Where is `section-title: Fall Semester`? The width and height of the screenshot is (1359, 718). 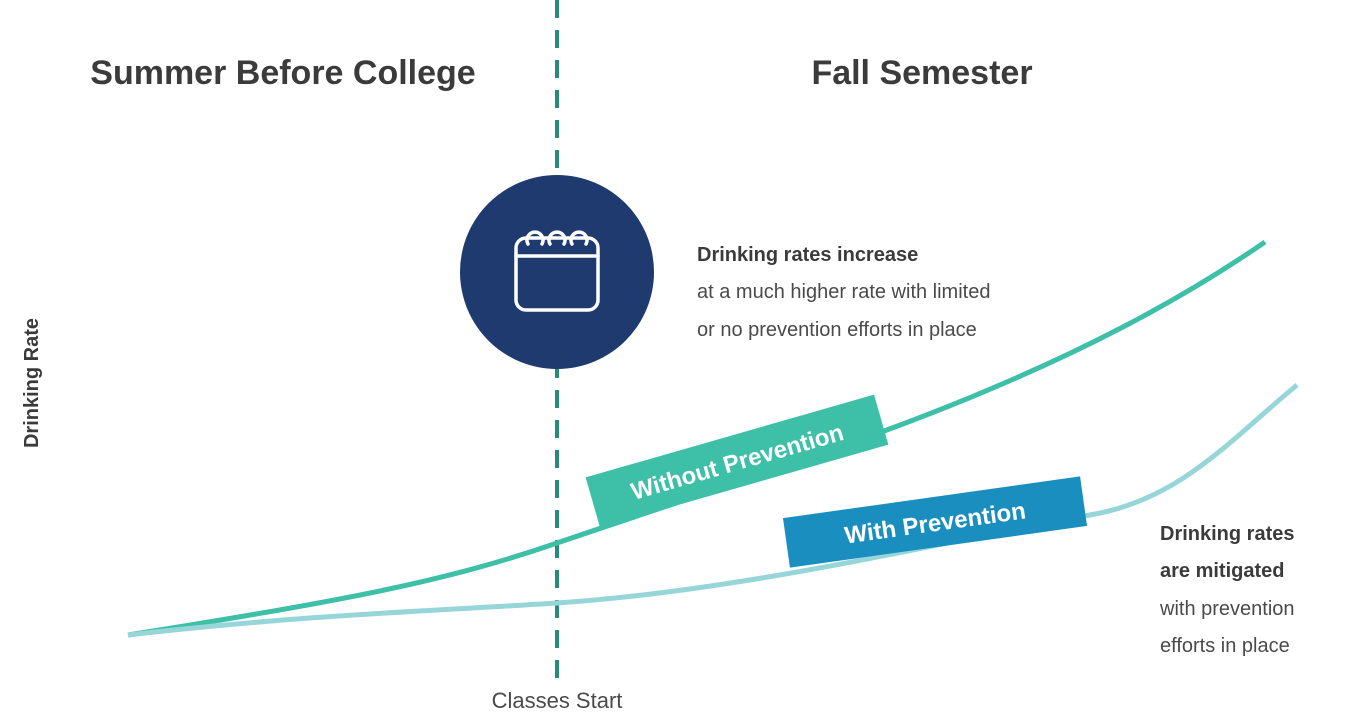
section-title: Fall Semester is located at coordinates (921, 73).